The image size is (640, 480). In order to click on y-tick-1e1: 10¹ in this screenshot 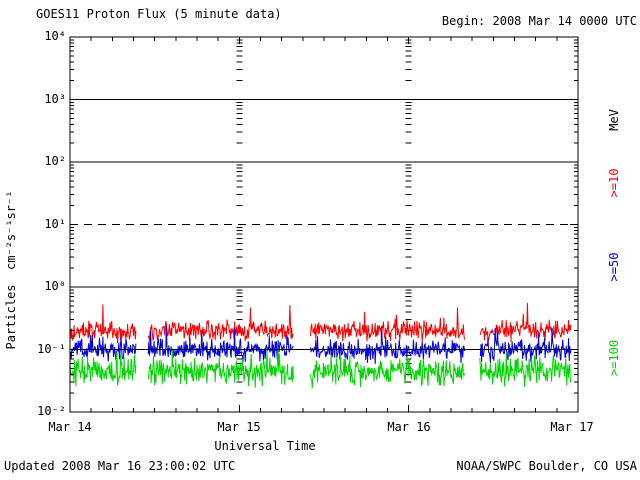, I will do `click(55, 224)`.